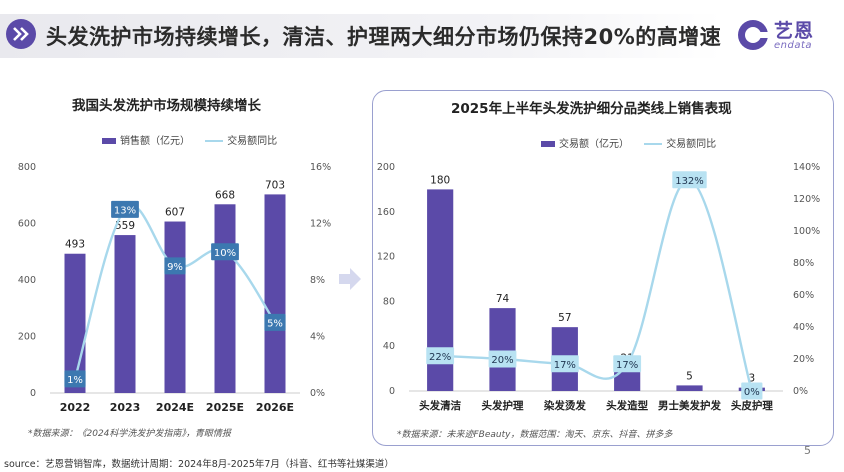 The image size is (844, 472). Describe the element at coordinates (753, 35) in the screenshot. I see `logo-icon` at that location.